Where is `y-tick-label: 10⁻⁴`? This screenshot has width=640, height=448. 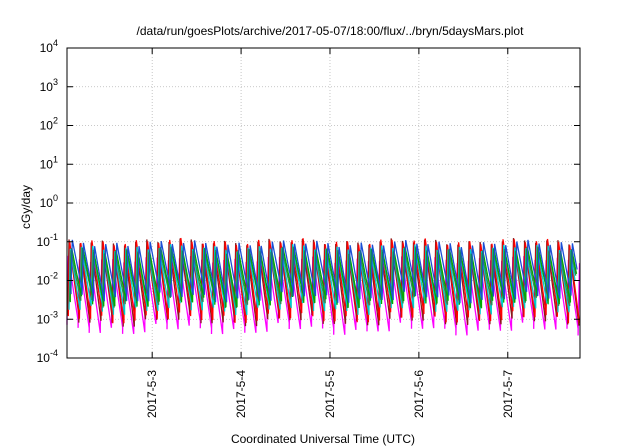
y-tick-label: 10⁻⁴ is located at coordinates (47, 356).